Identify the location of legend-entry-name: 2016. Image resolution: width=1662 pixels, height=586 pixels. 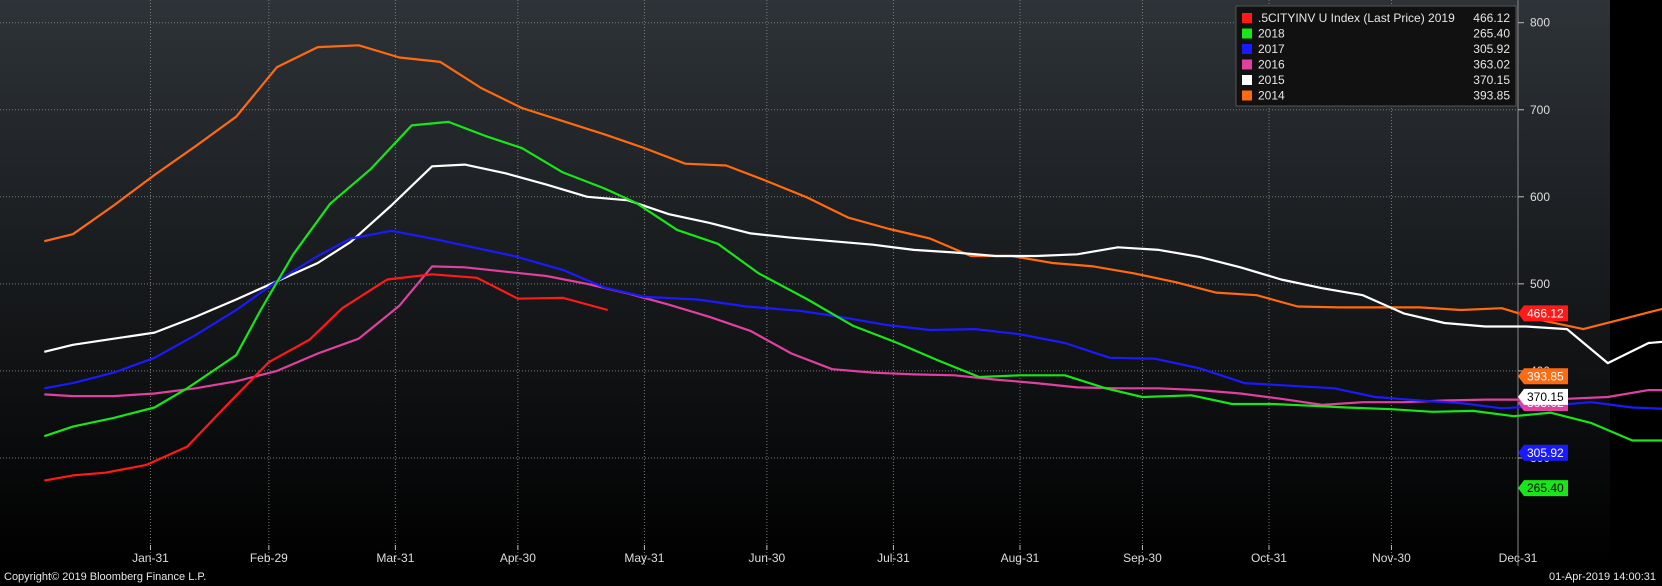
(1271, 65).